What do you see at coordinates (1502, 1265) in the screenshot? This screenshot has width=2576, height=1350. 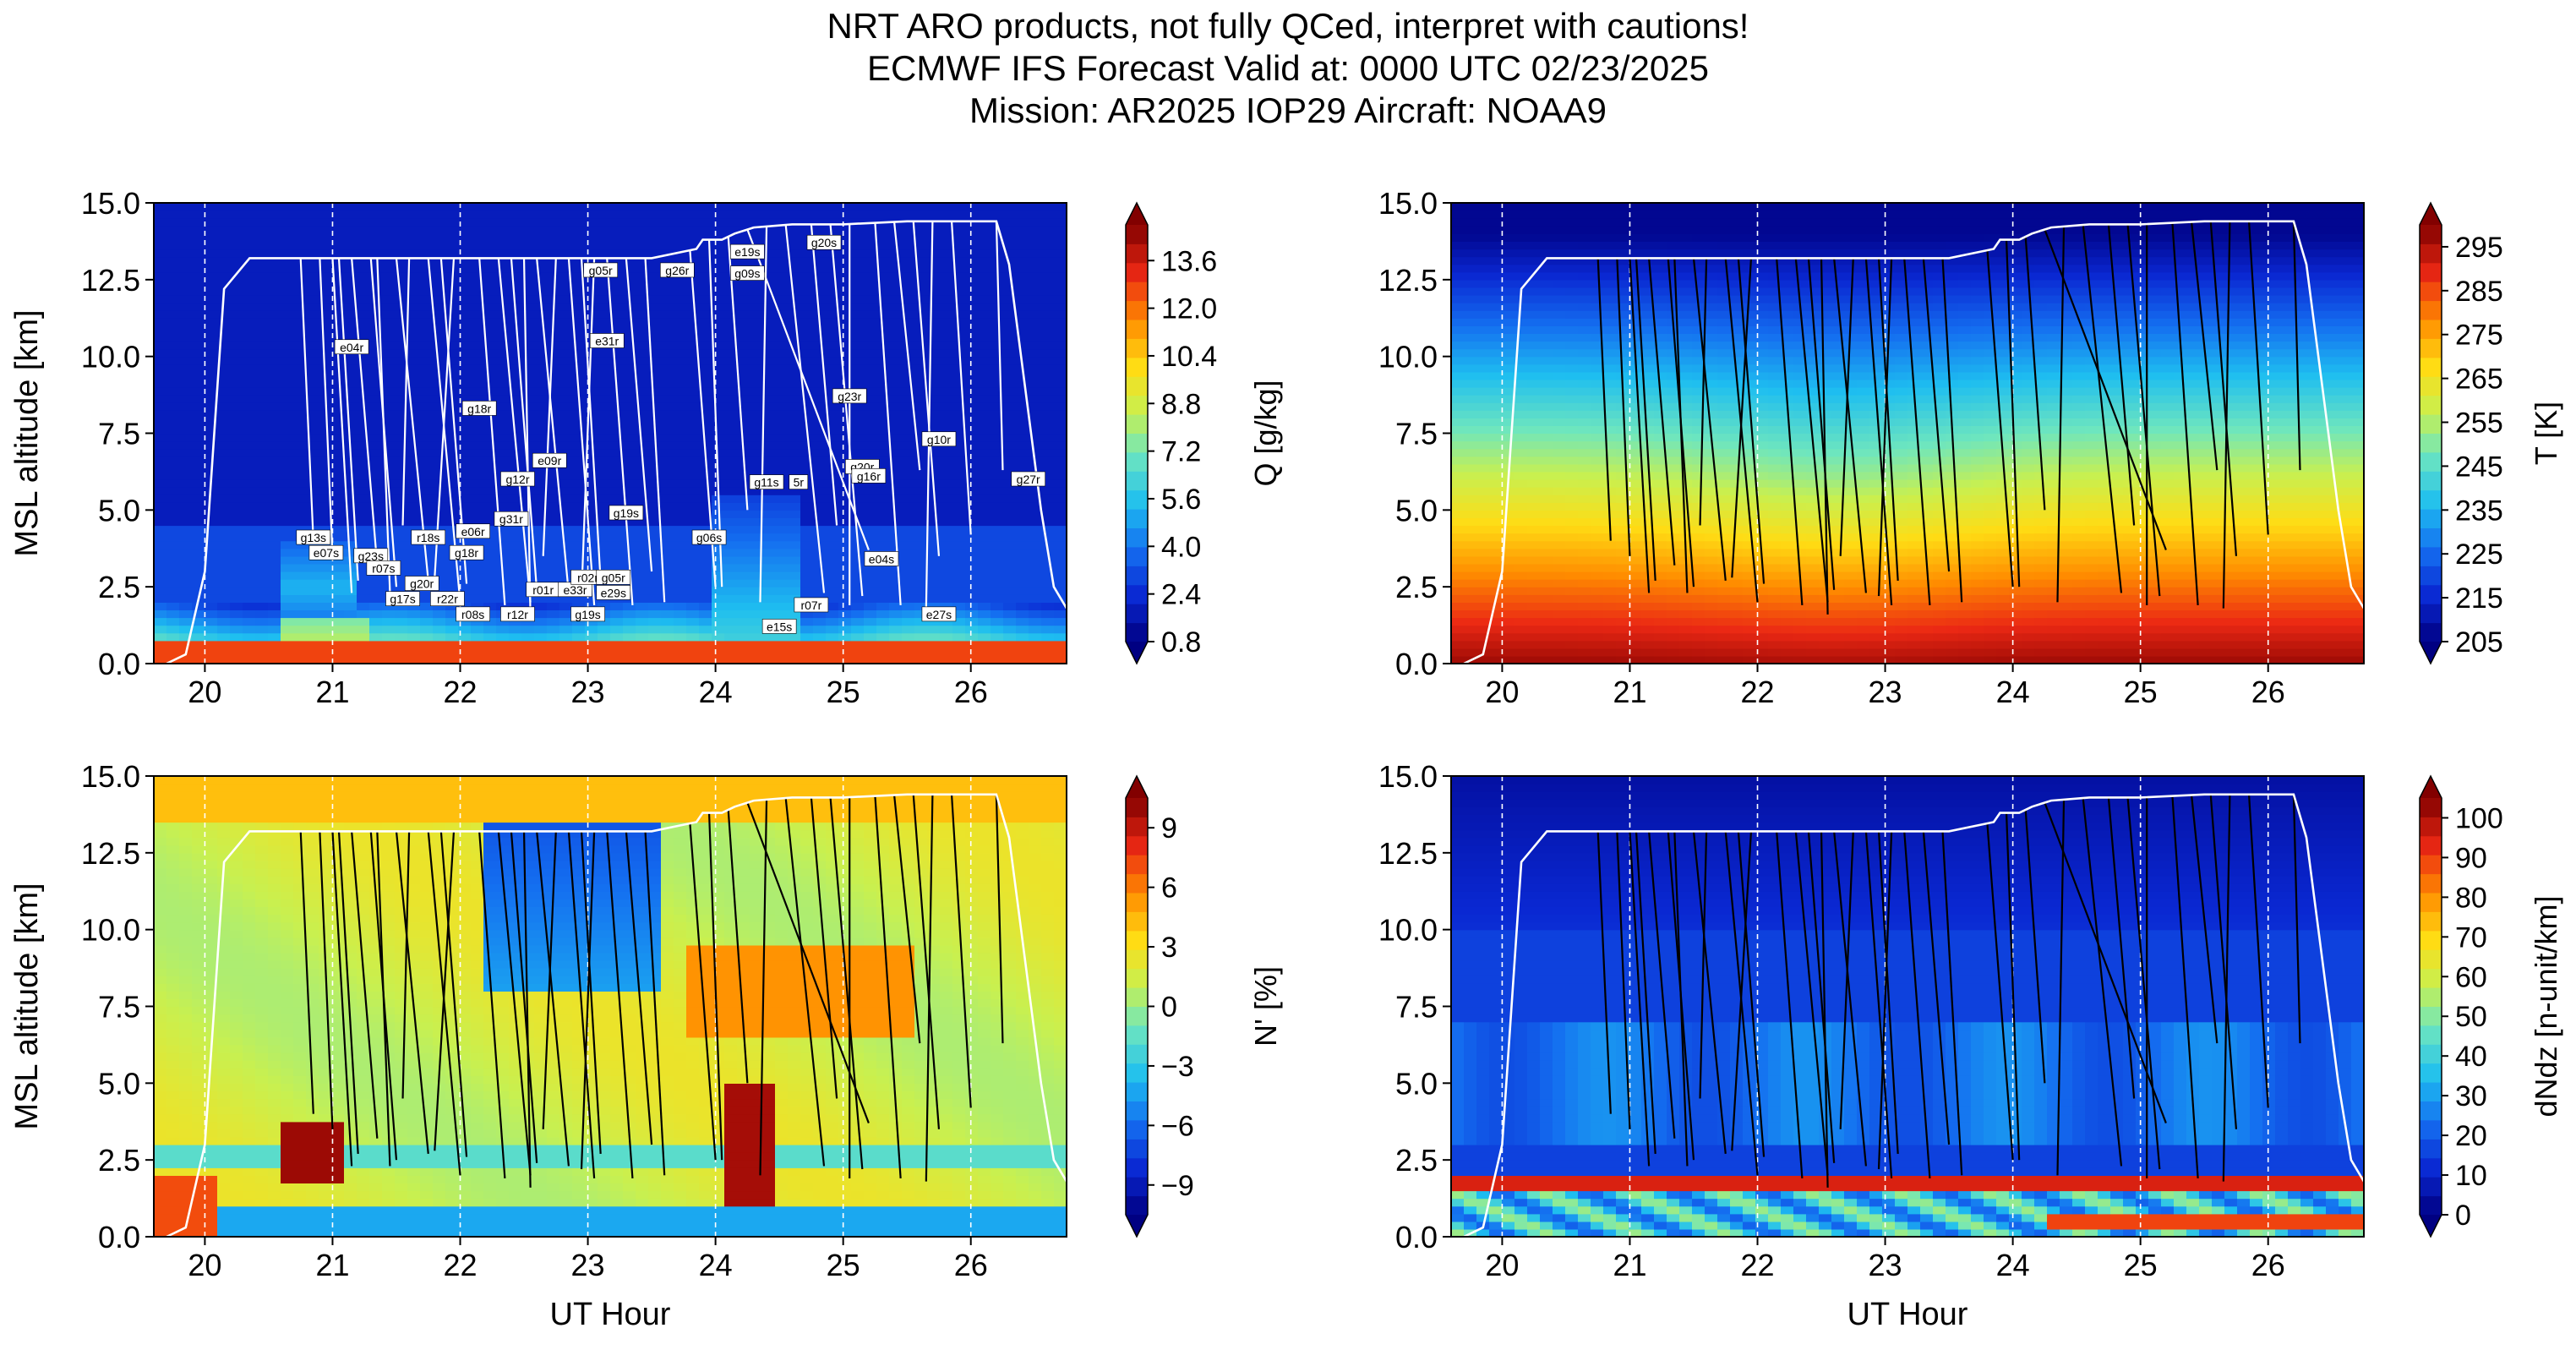 I see `x-tick-label: 20` at bounding box center [1502, 1265].